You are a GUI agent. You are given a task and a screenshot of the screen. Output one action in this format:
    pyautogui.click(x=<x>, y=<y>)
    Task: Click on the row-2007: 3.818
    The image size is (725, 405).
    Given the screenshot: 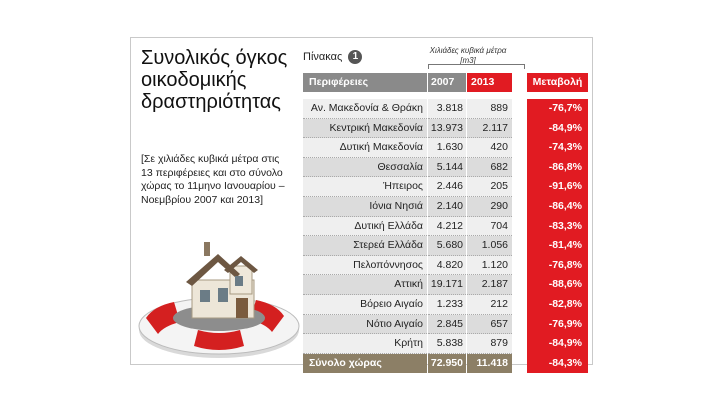 What is the action you would take?
    pyautogui.click(x=447, y=109)
    